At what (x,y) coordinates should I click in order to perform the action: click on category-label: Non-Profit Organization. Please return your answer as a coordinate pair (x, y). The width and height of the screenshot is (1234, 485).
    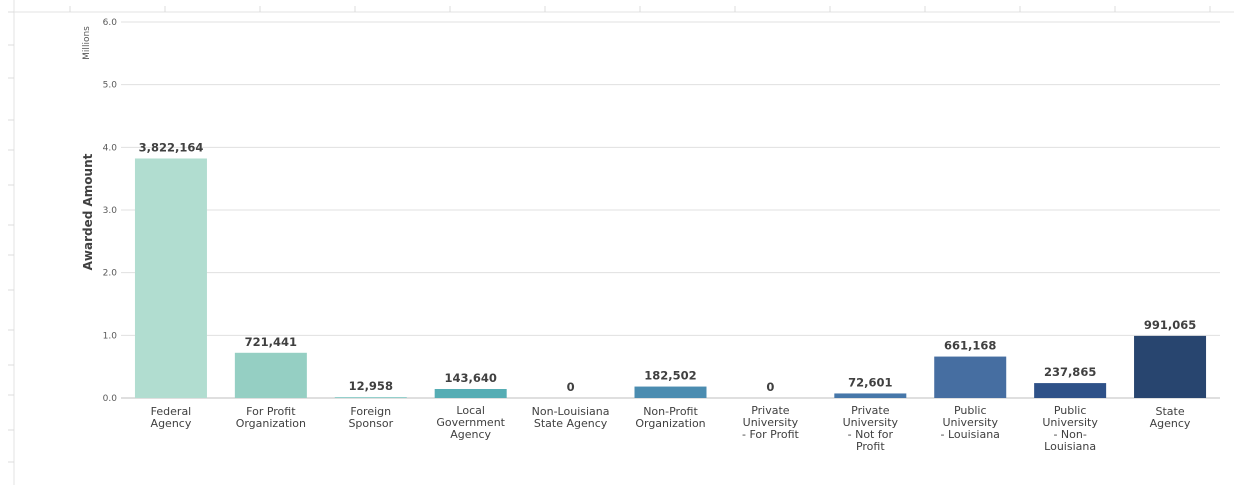
    Looking at the image, I should click on (670, 417).